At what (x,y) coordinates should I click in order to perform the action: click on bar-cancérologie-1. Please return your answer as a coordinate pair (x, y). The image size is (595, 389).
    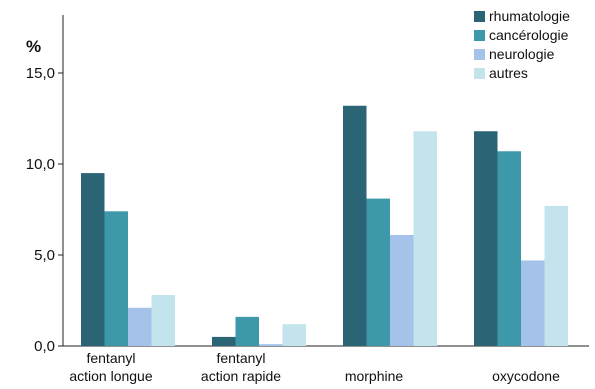
    Looking at the image, I should click on (247, 331).